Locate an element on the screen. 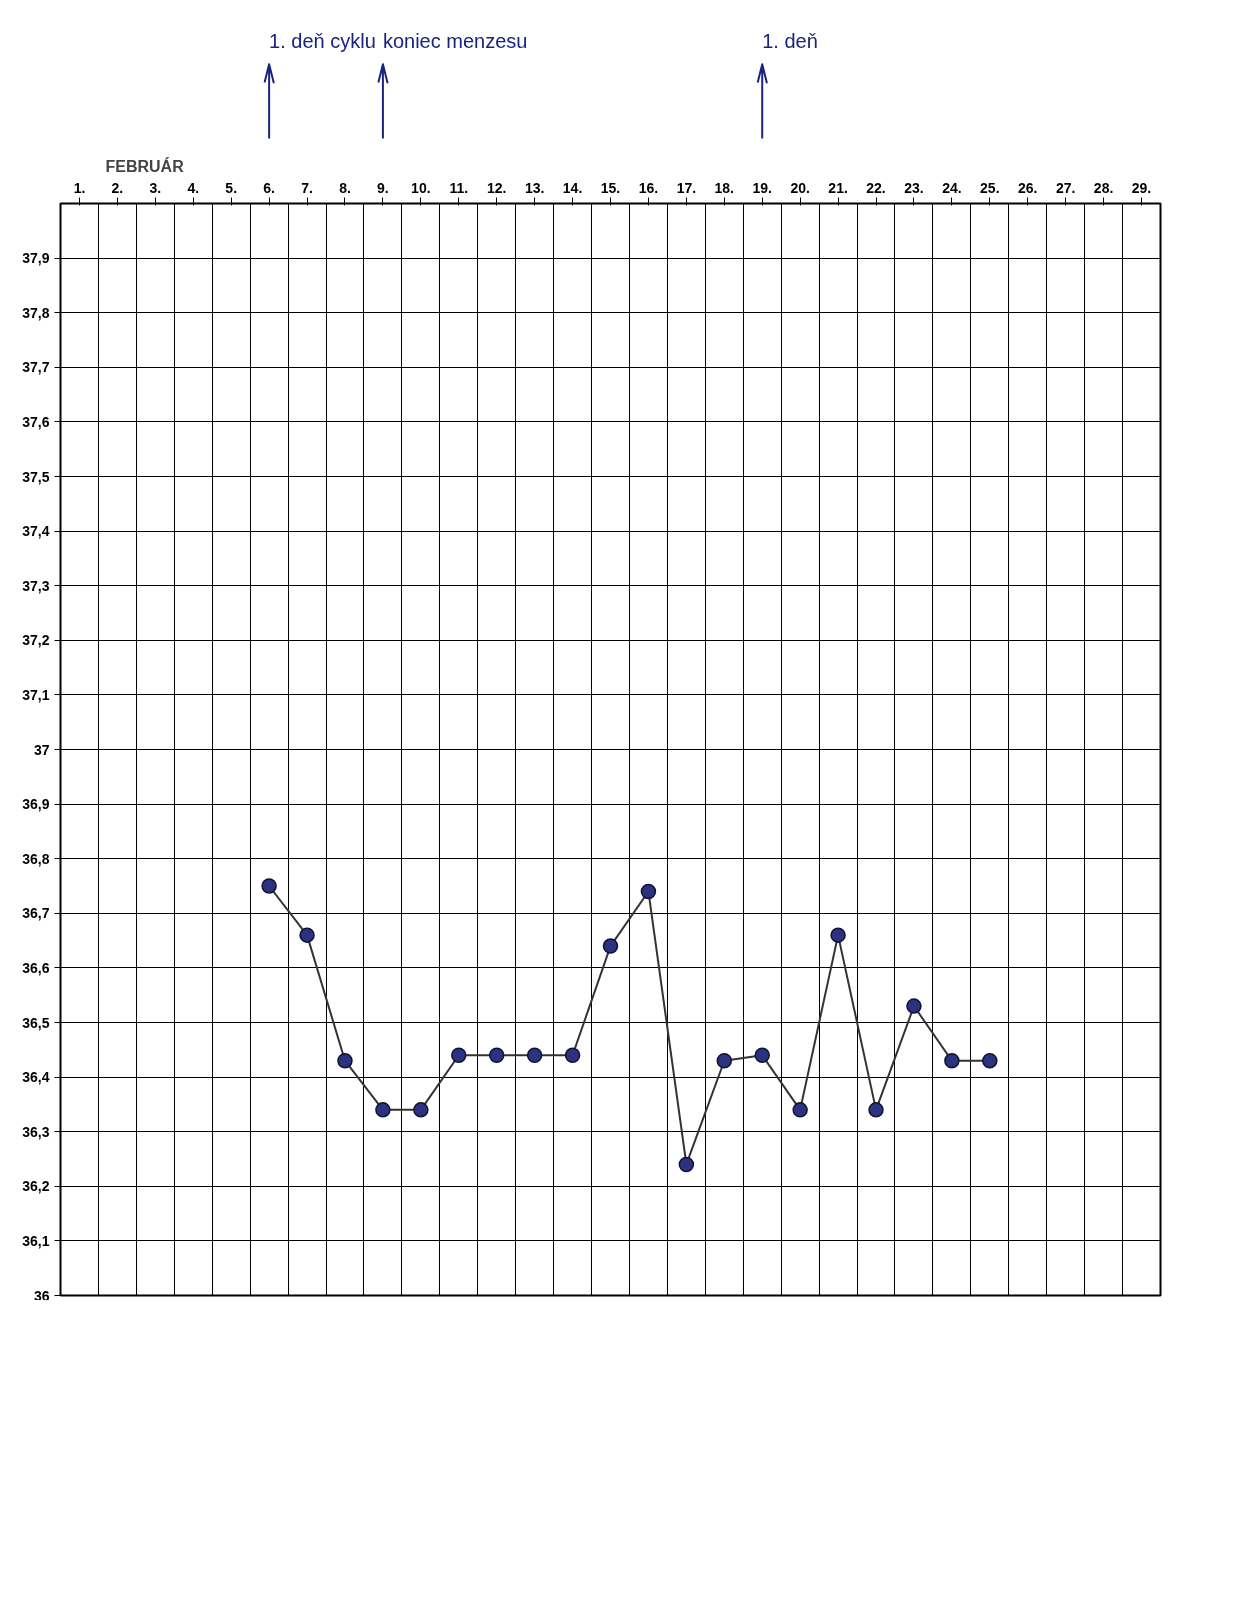 This screenshot has height=1600, width=1249. x-tick-label: 4. is located at coordinates (193, 187).